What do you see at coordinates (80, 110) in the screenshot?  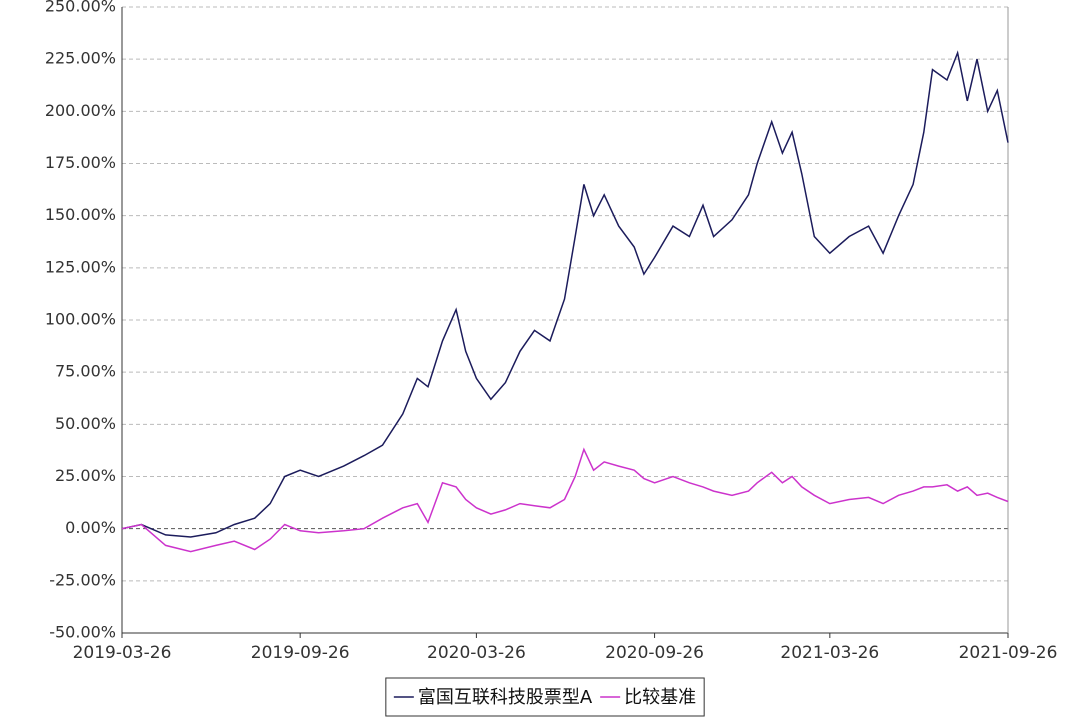 I see `y-tick-label: 200.00%` at bounding box center [80, 110].